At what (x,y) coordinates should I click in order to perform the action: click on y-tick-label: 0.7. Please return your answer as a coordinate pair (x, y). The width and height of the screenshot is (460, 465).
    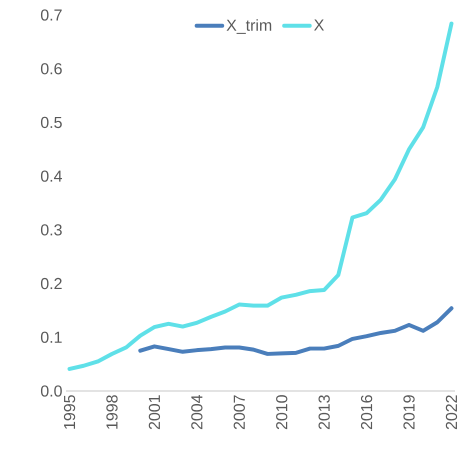
    Looking at the image, I should click on (51, 15).